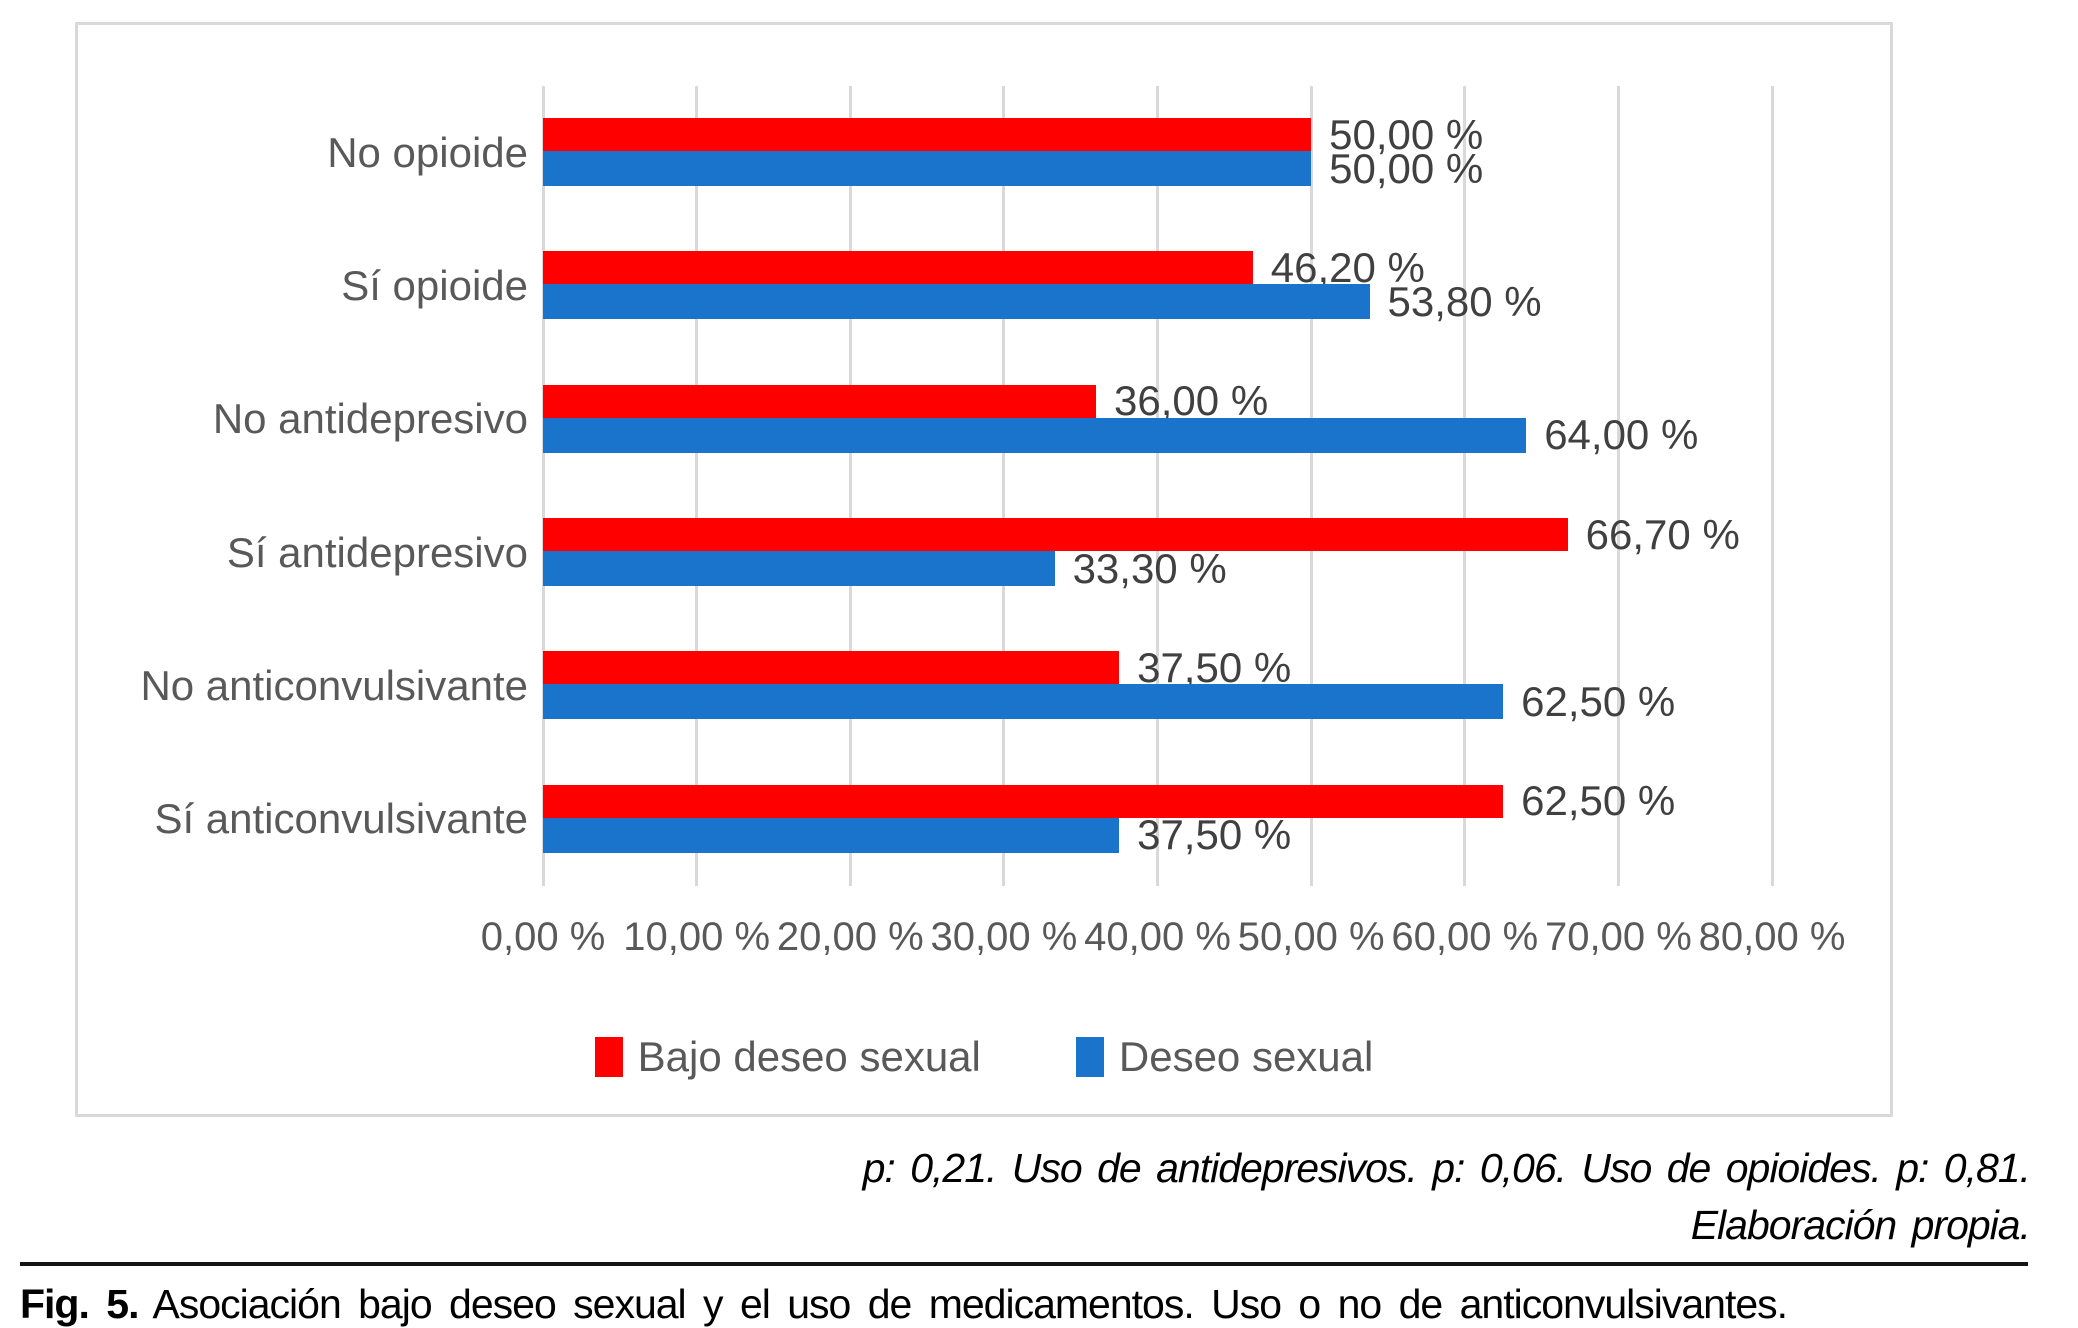 This screenshot has width=2078, height=1328. Describe the element at coordinates (1024, 1264) in the screenshot. I see `caption-divider` at that location.